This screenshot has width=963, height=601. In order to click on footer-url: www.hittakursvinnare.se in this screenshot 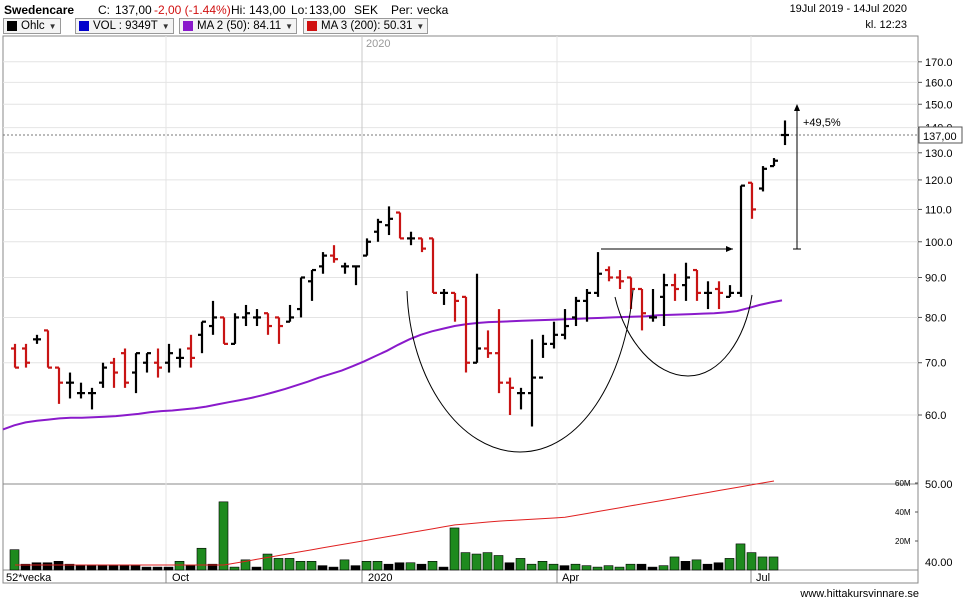, I will do `click(859, 594)`.